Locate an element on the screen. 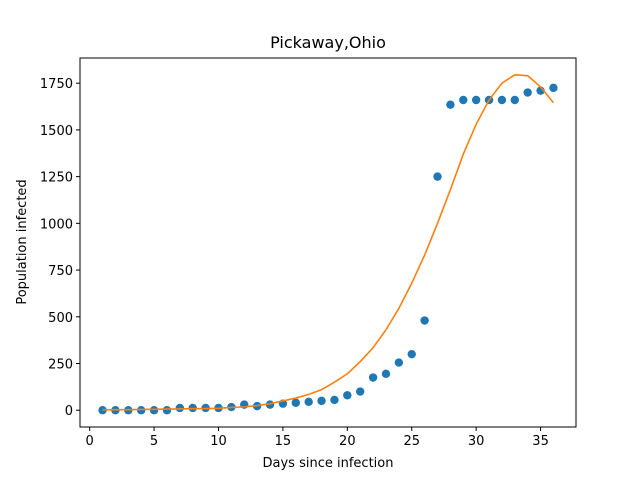 This screenshot has height=480, width=640. y-axis-label: Population infected is located at coordinates (22, 241).